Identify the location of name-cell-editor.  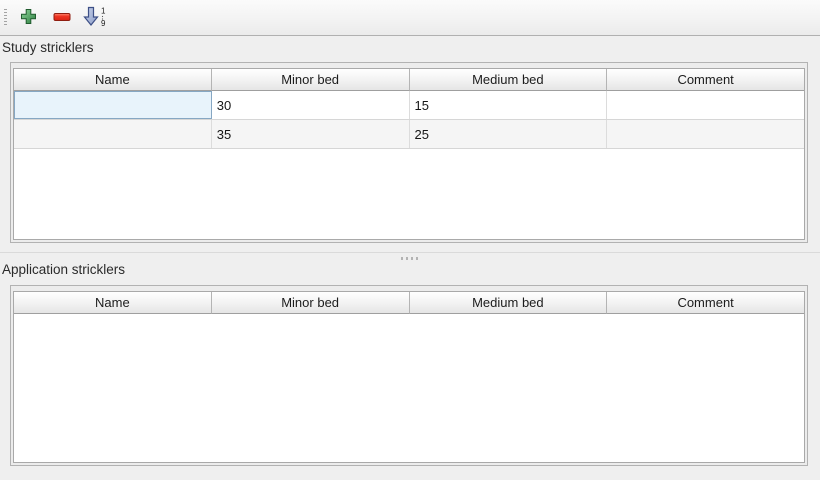
(113, 105).